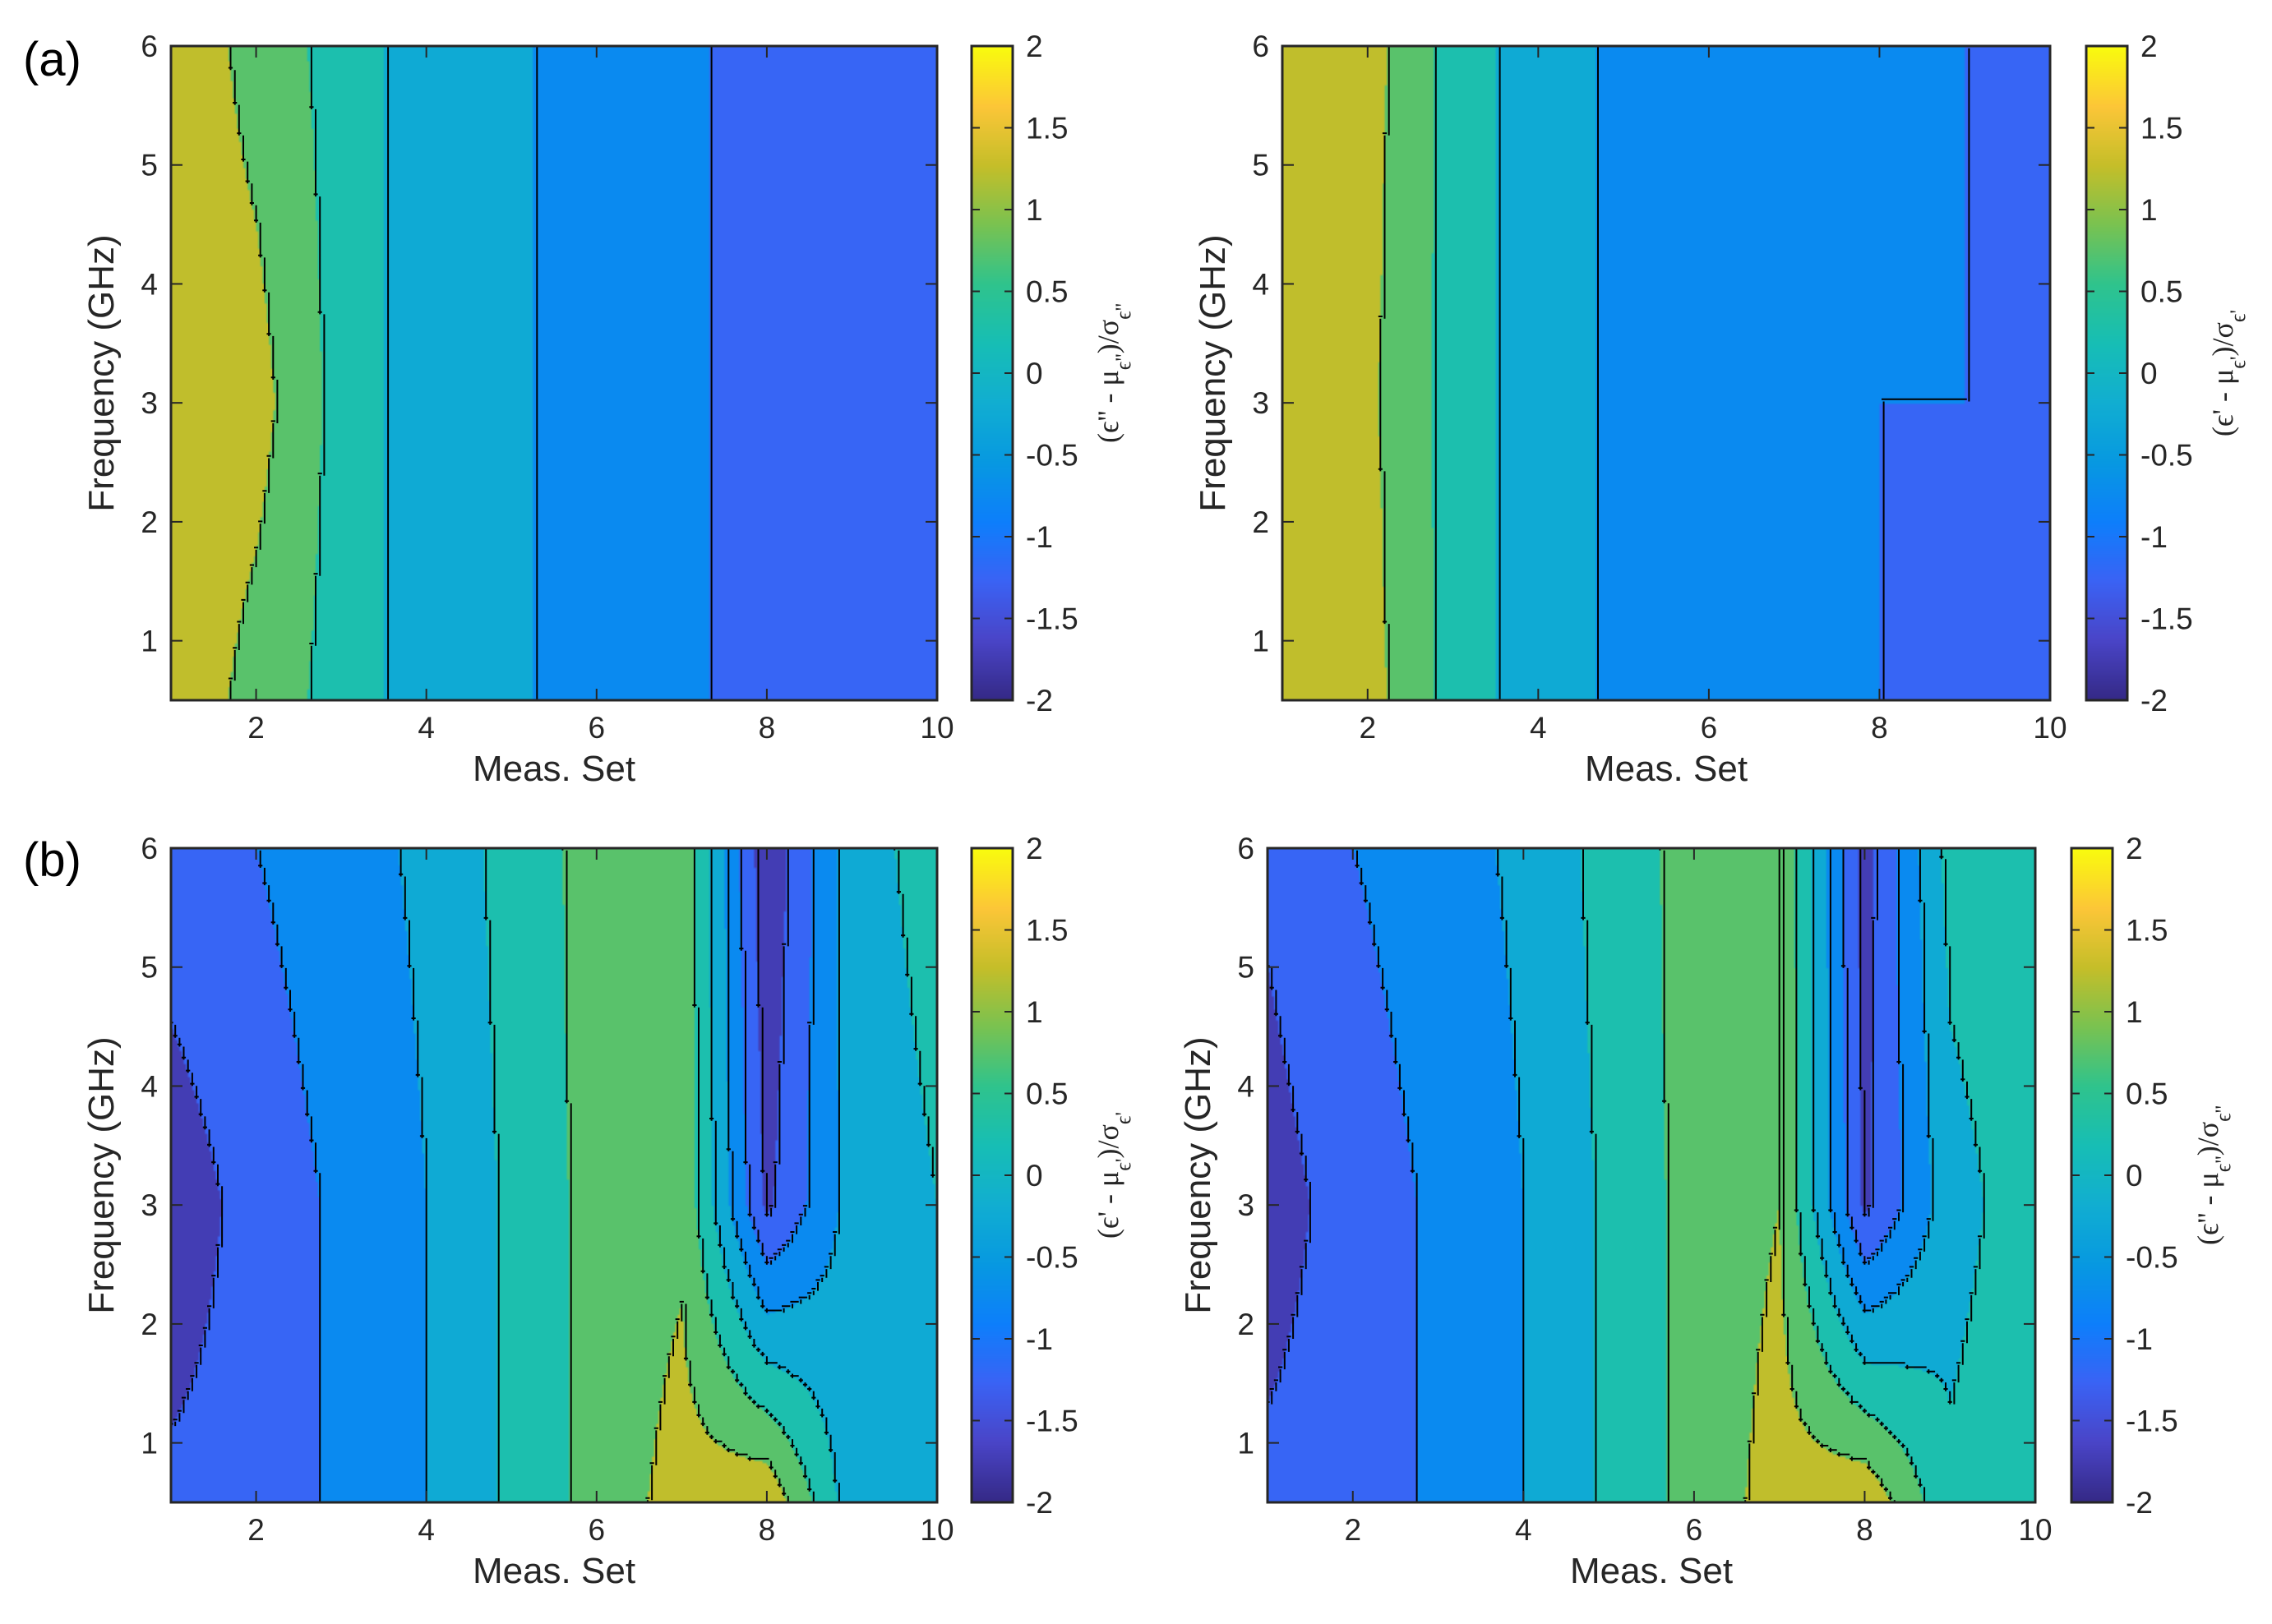 The height and width of the screenshot is (1624, 2272). Describe the element at coordinates (52, 59) in the screenshot. I see `panel-tag-a: (a)` at that location.